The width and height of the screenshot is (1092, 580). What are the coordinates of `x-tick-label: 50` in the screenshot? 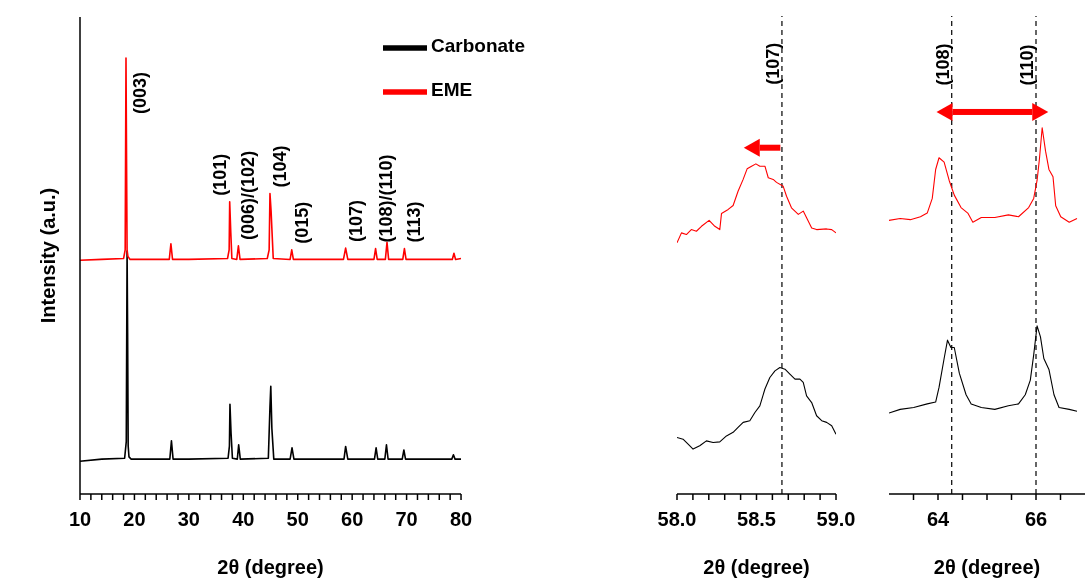 It's located at (297, 519).